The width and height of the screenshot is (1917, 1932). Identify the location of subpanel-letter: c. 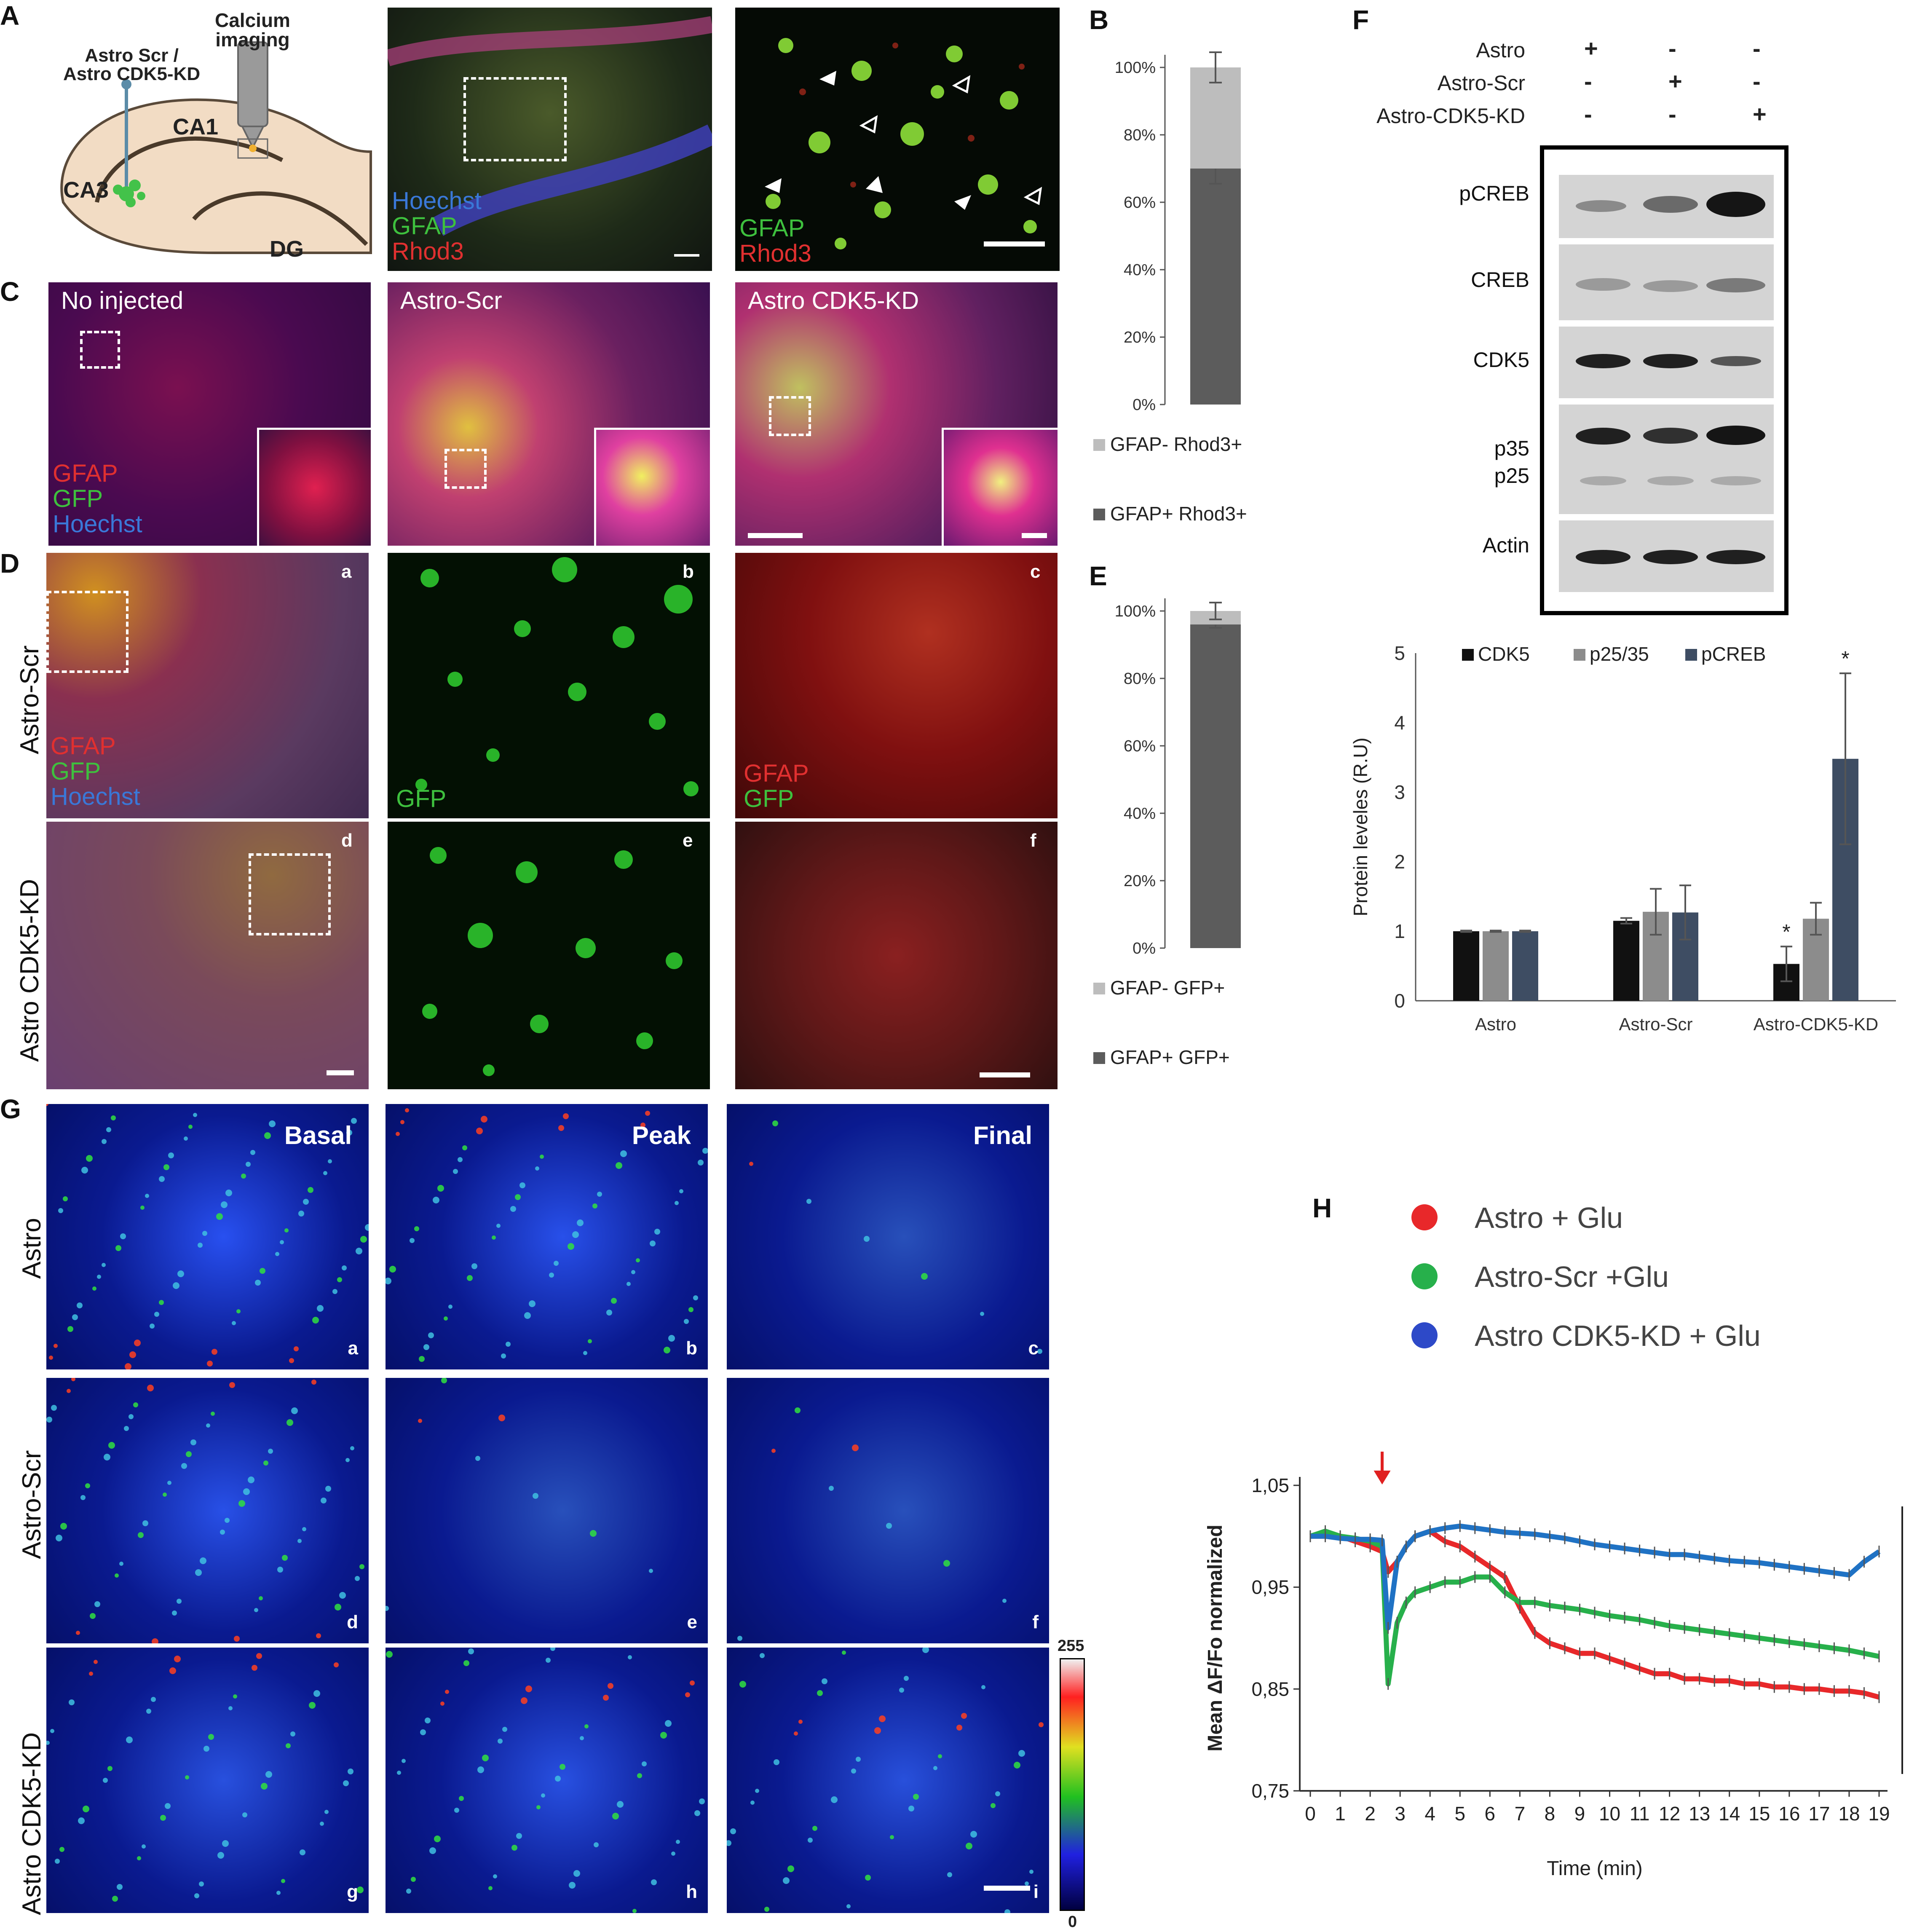
(1033, 1348).